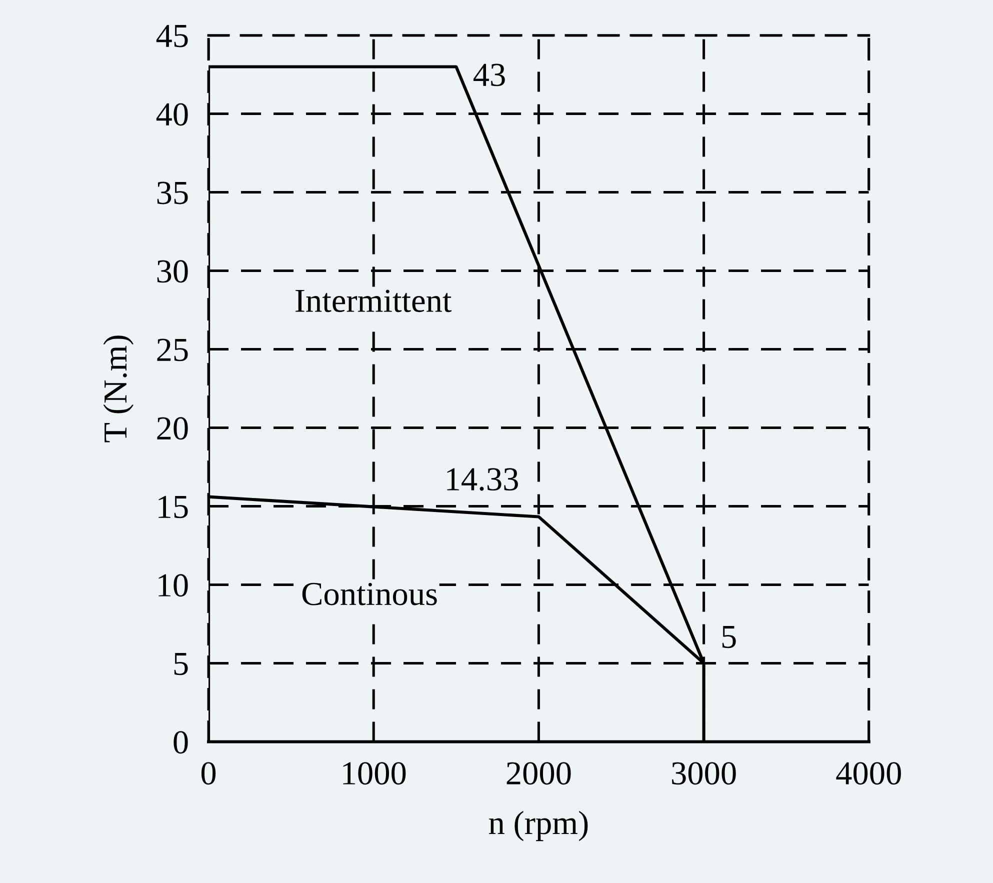 The height and width of the screenshot is (883, 993). I want to click on annotation: 43, so click(489, 75).